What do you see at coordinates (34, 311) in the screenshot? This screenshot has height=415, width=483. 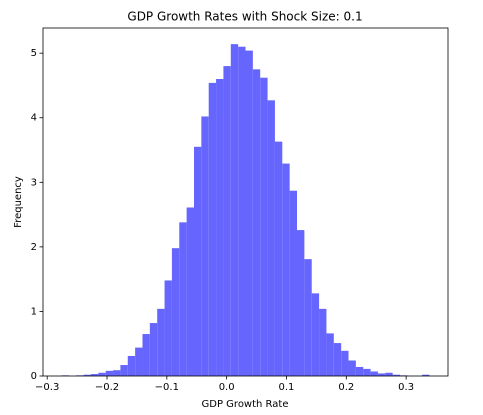 I see `y-tick-label: 1` at bounding box center [34, 311].